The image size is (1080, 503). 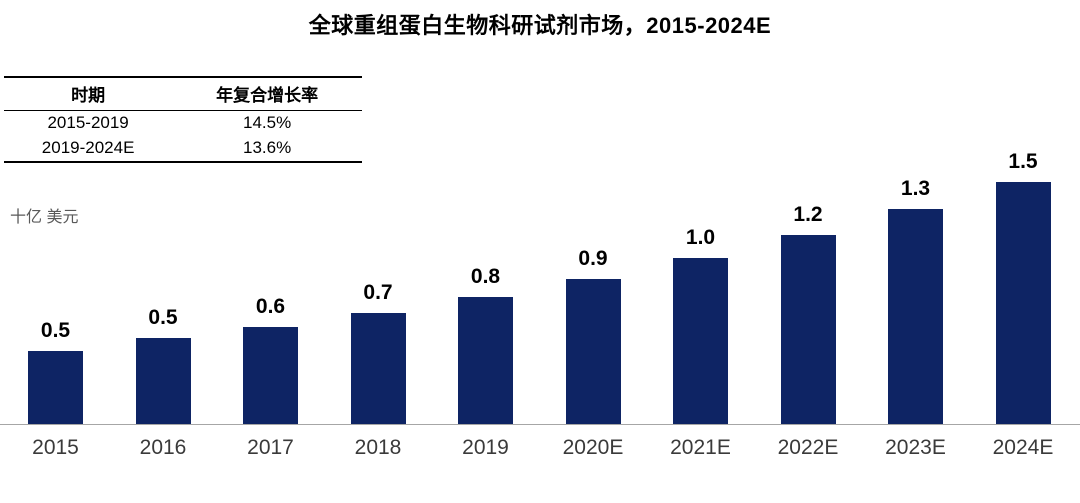 What do you see at coordinates (915, 188) in the screenshot?
I see `bar-value-label: 1.3` at bounding box center [915, 188].